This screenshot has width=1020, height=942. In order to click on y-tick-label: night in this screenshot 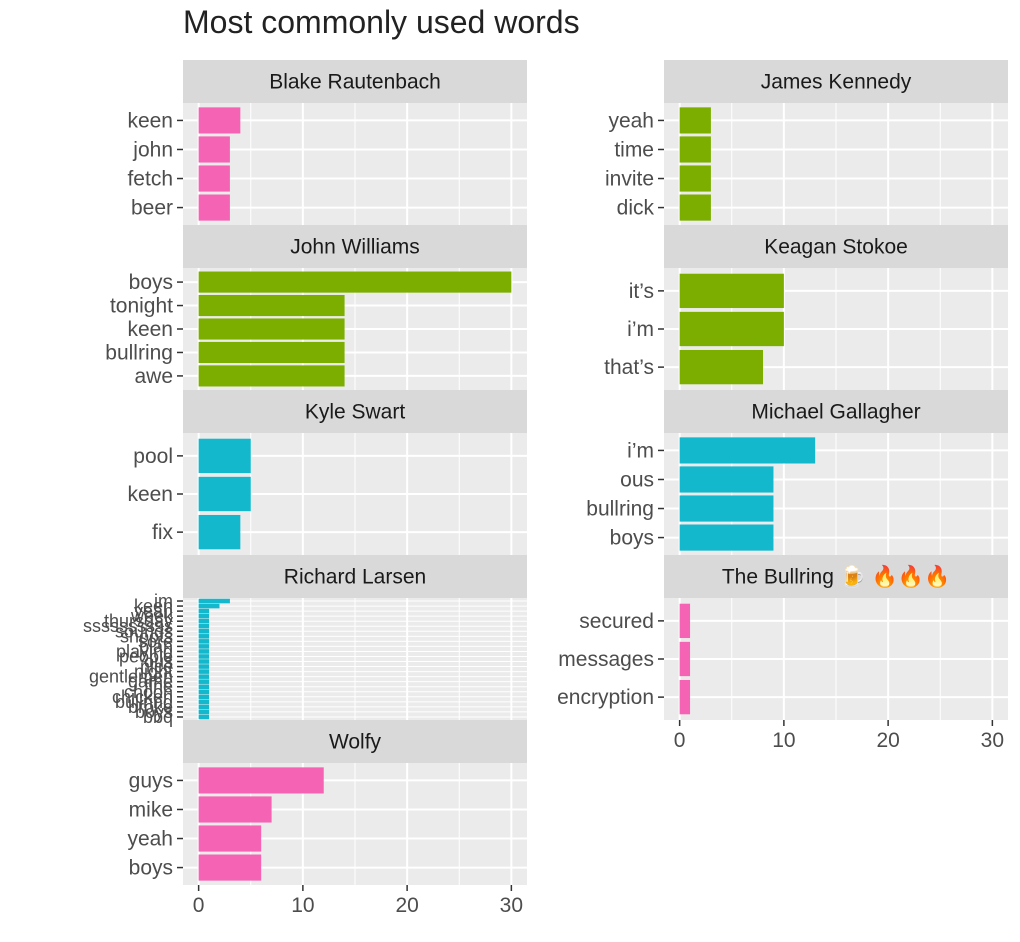, I will do `click(153, 672)`.